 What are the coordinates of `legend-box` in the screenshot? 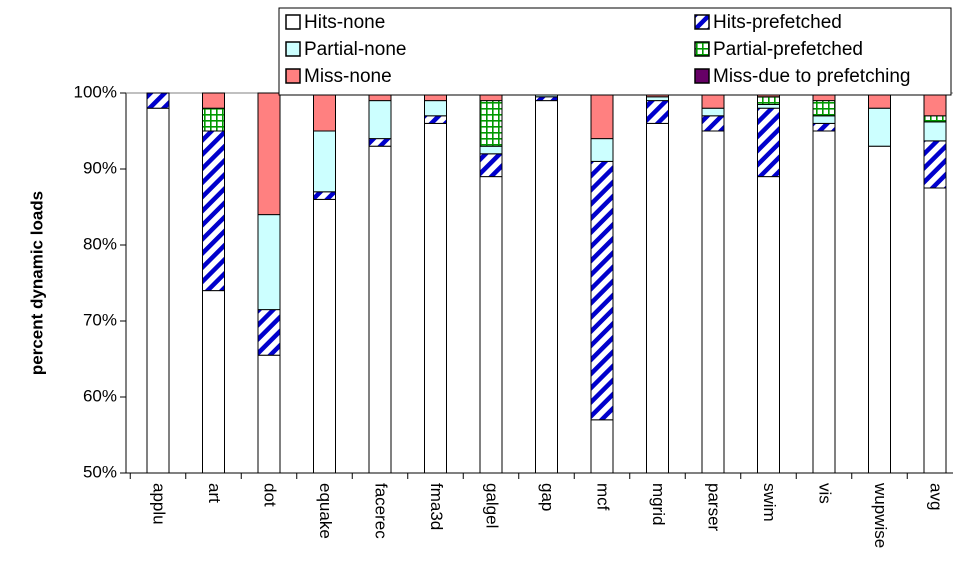 It's located at (615, 51).